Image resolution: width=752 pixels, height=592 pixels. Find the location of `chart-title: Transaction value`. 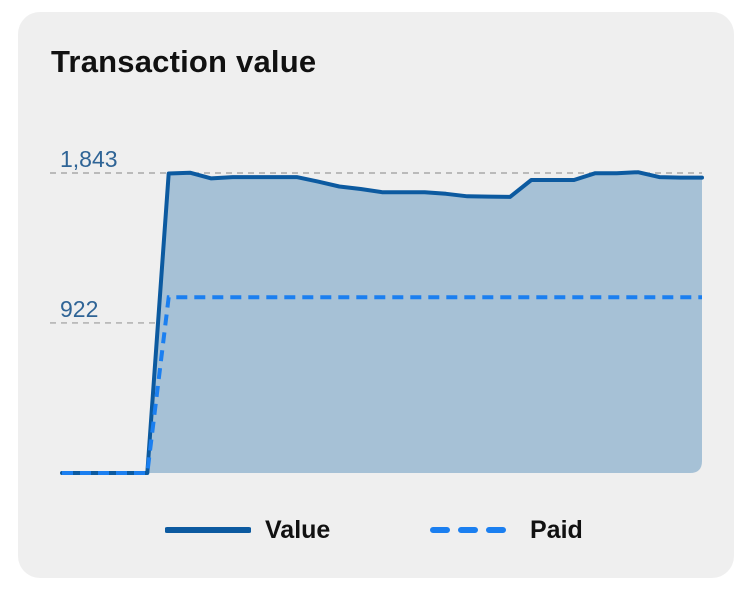

chart-title: Transaction value is located at coordinates (184, 61).